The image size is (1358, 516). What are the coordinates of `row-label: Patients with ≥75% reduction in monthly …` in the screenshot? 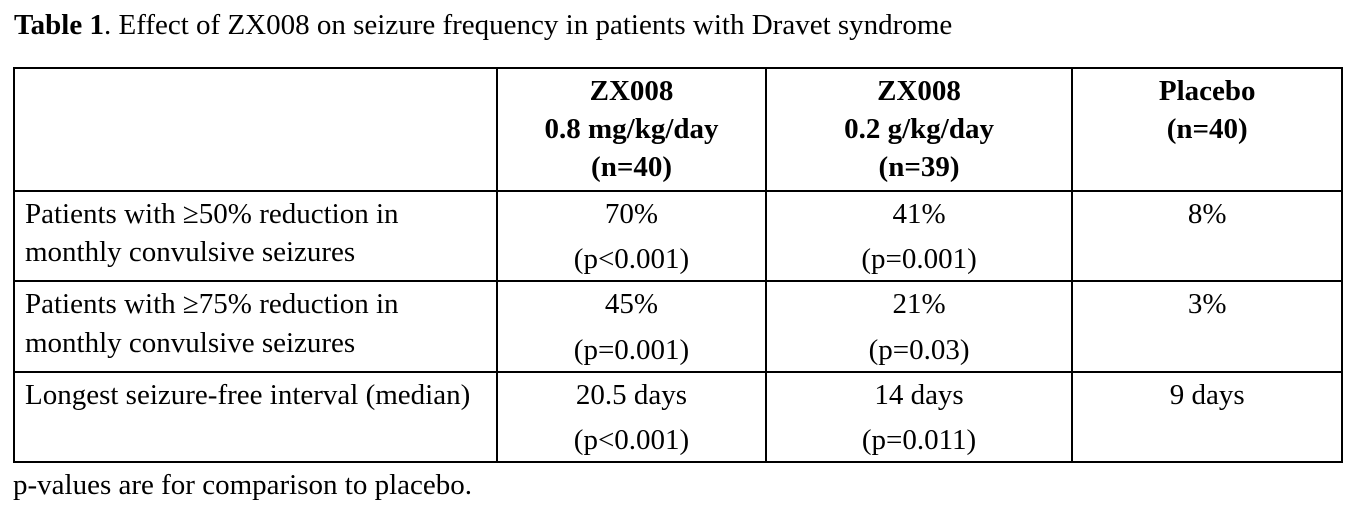 It's located at (255, 326).